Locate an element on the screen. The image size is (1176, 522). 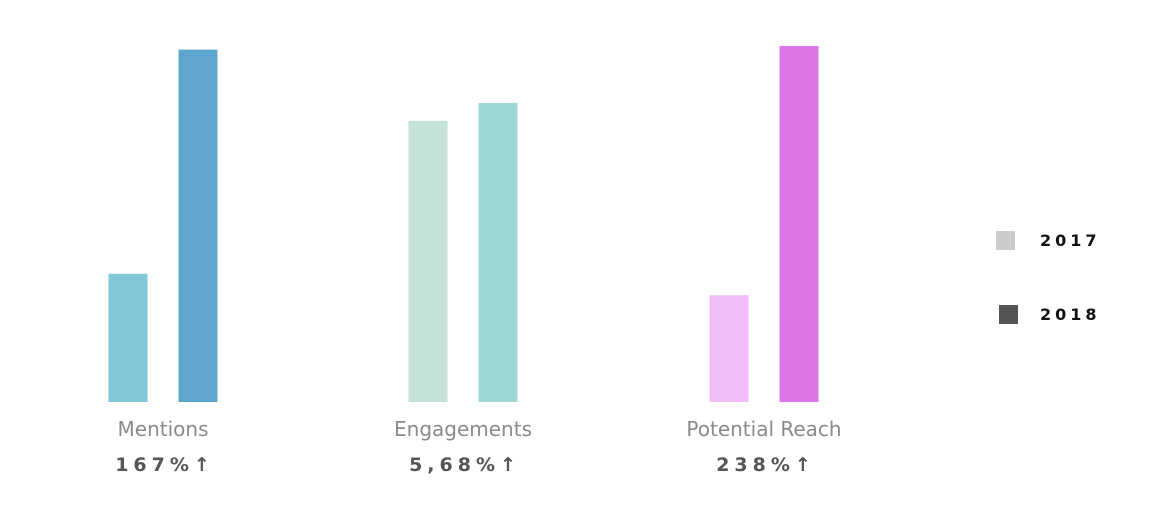
change-label: 167%↑ is located at coordinates (165, 465).